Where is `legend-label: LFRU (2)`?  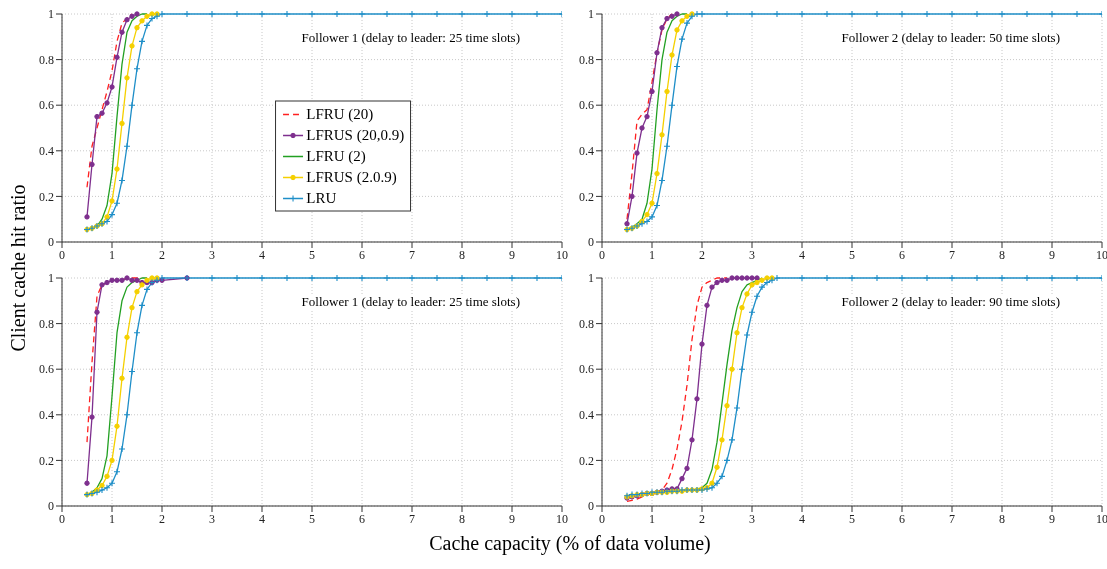 legend-label: LFRU (2) is located at coordinates (336, 156).